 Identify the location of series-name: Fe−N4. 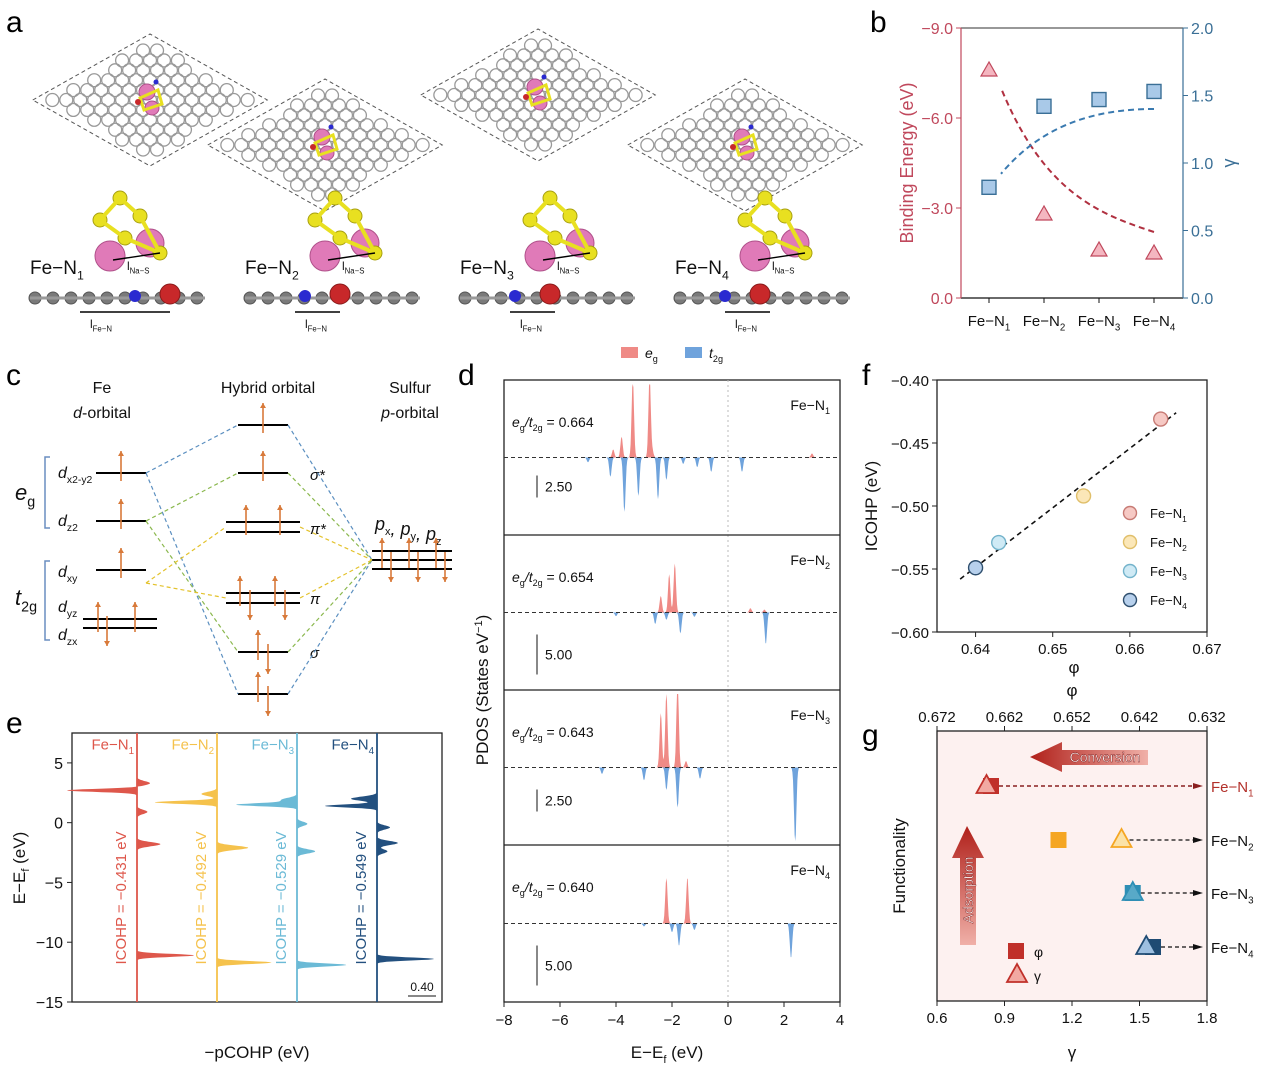
(352, 747).